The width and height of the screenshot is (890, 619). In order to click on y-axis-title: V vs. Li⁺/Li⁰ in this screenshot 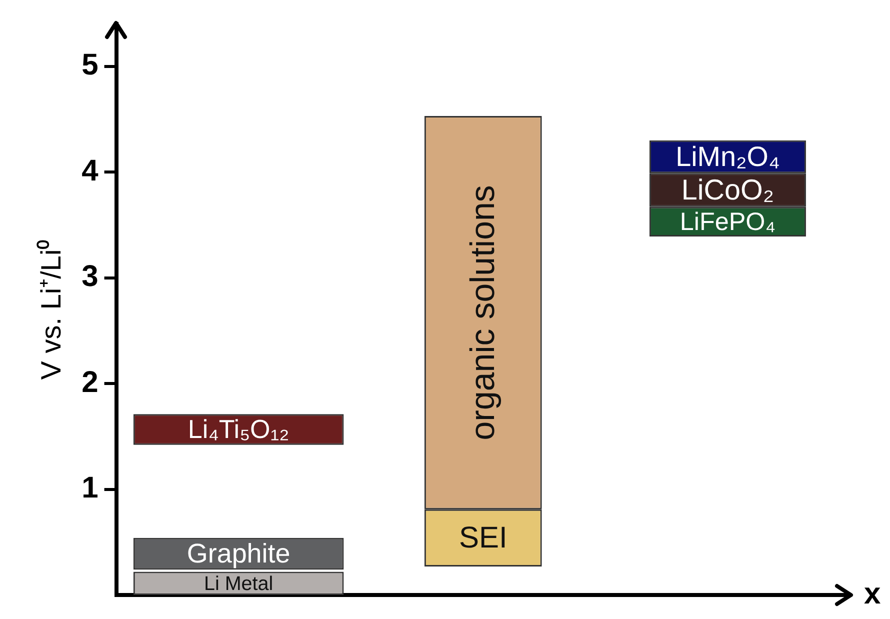, I will do `click(51, 309)`.